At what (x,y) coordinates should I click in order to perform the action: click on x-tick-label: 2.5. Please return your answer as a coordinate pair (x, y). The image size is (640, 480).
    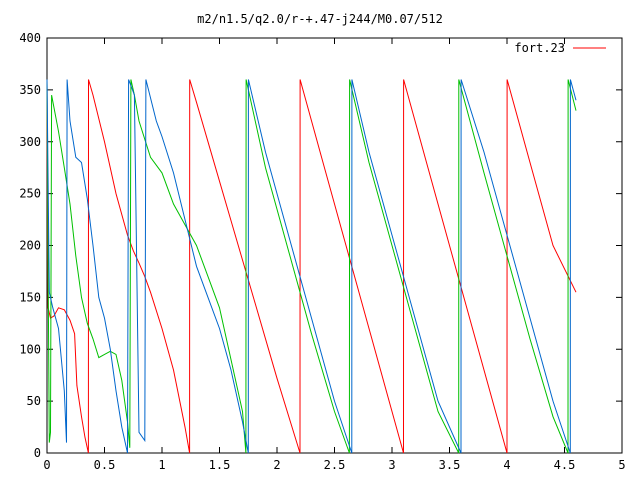
    Looking at the image, I should click on (335, 465).